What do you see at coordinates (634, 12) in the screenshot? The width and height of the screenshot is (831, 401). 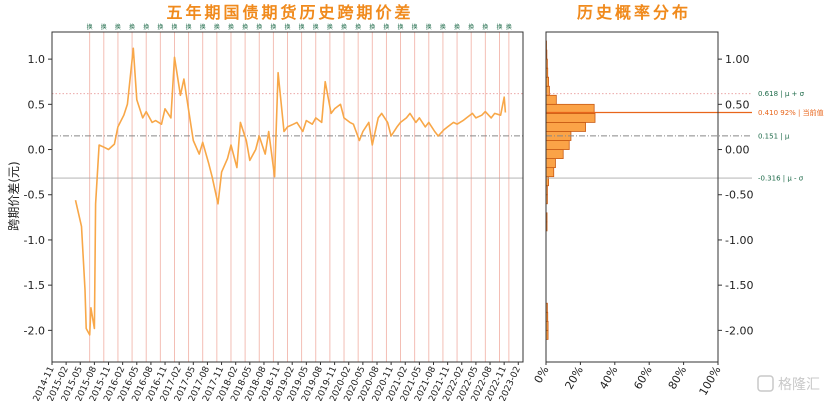 I see `distribution-chart-title: 历史概率分布` at bounding box center [634, 12].